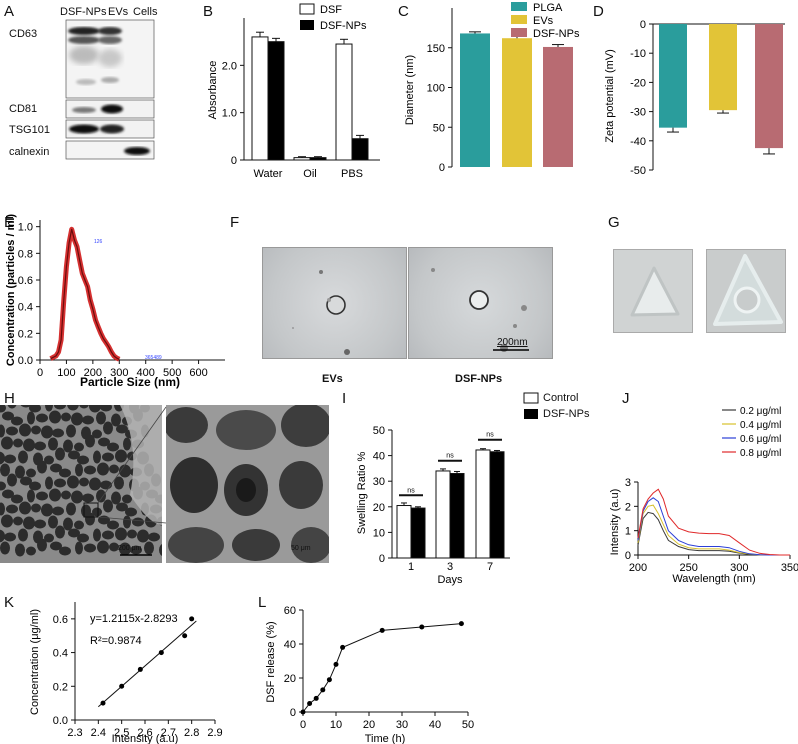 The height and width of the screenshot is (744, 798). I want to click on chart-k-xtick-label: 2.4, so click(98, 733).